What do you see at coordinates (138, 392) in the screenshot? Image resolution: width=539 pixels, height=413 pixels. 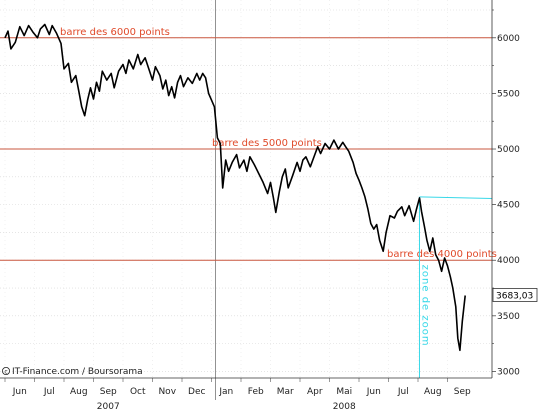 I see `x-tick-label: Oct` at bounding box center [138, 392].